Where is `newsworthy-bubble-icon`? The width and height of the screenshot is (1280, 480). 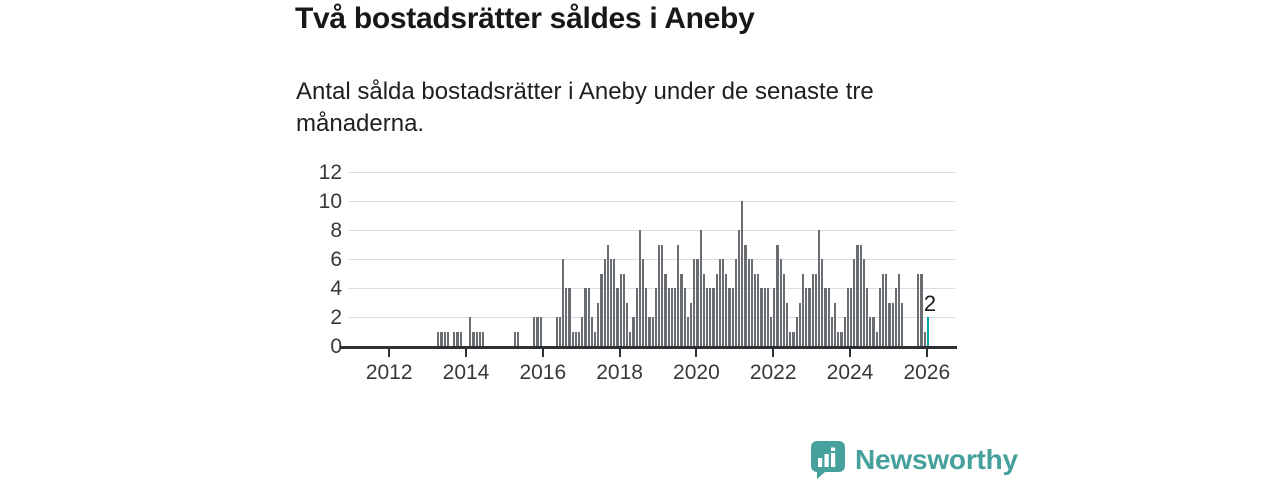
newsworthy-bubble-icon is located at coordinates (827, 460).